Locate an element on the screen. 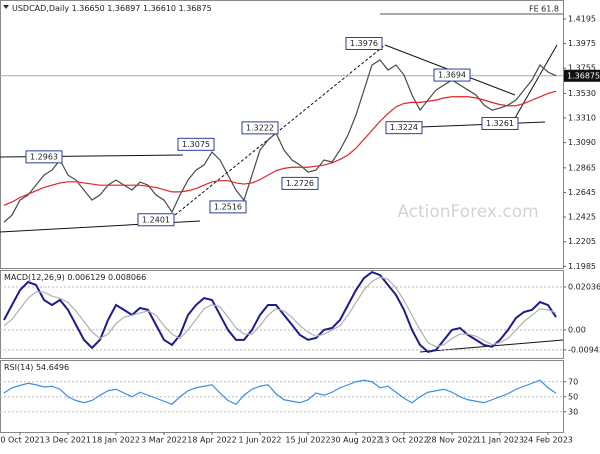  x-tick-label: 18 Apr 2022 is located at coordinates (211, 440).